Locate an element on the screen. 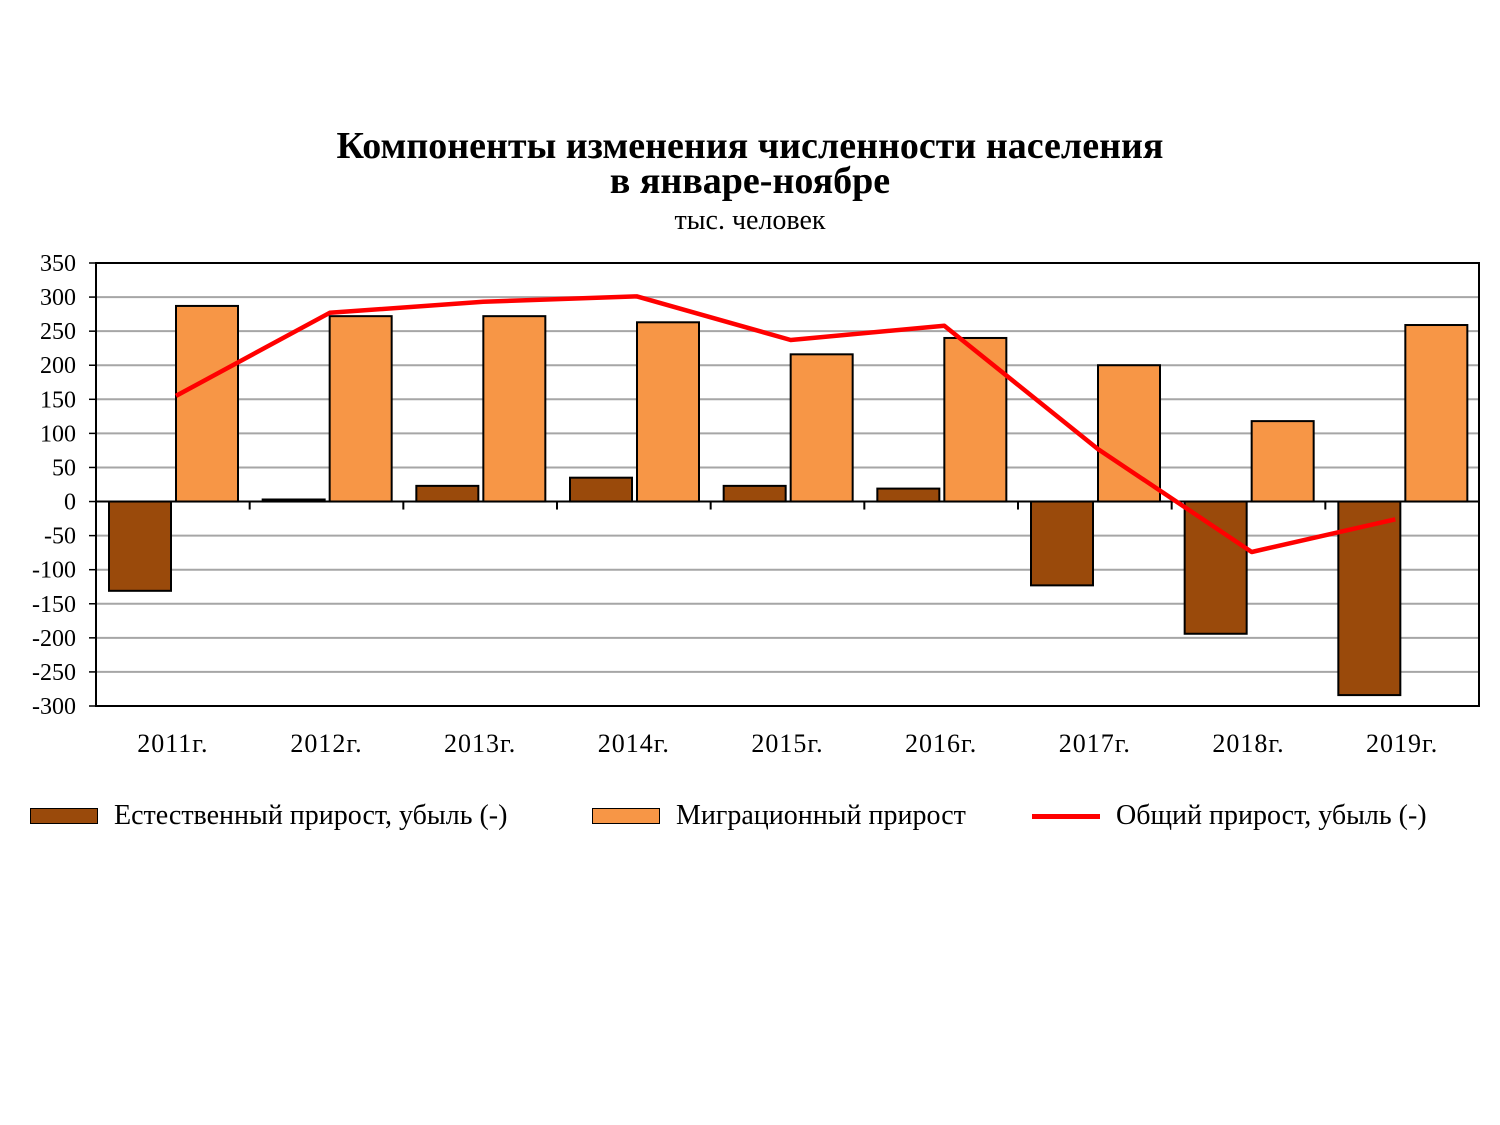  x-tick-label: 2013г. is located at coordinates (480, 743).